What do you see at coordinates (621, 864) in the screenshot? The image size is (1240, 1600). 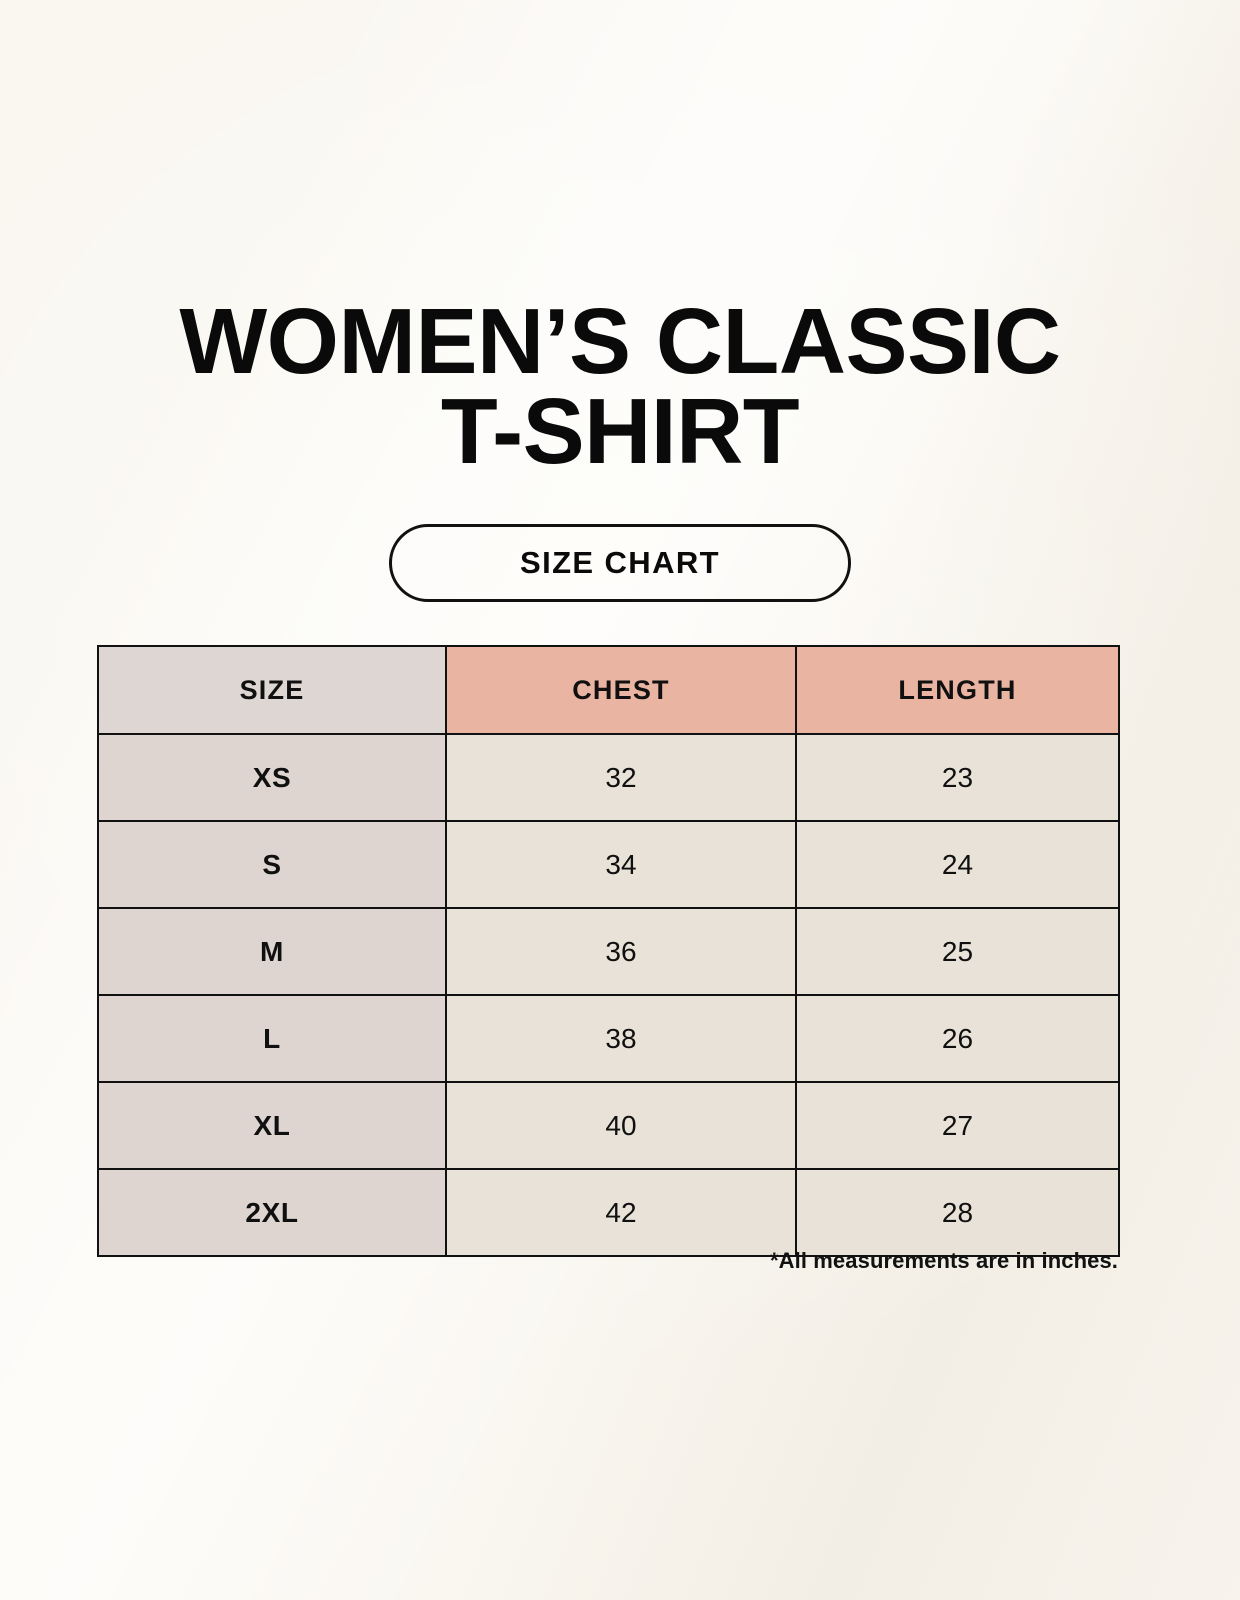 I see `cell-chest: 34` at bounding box center [621, 864].